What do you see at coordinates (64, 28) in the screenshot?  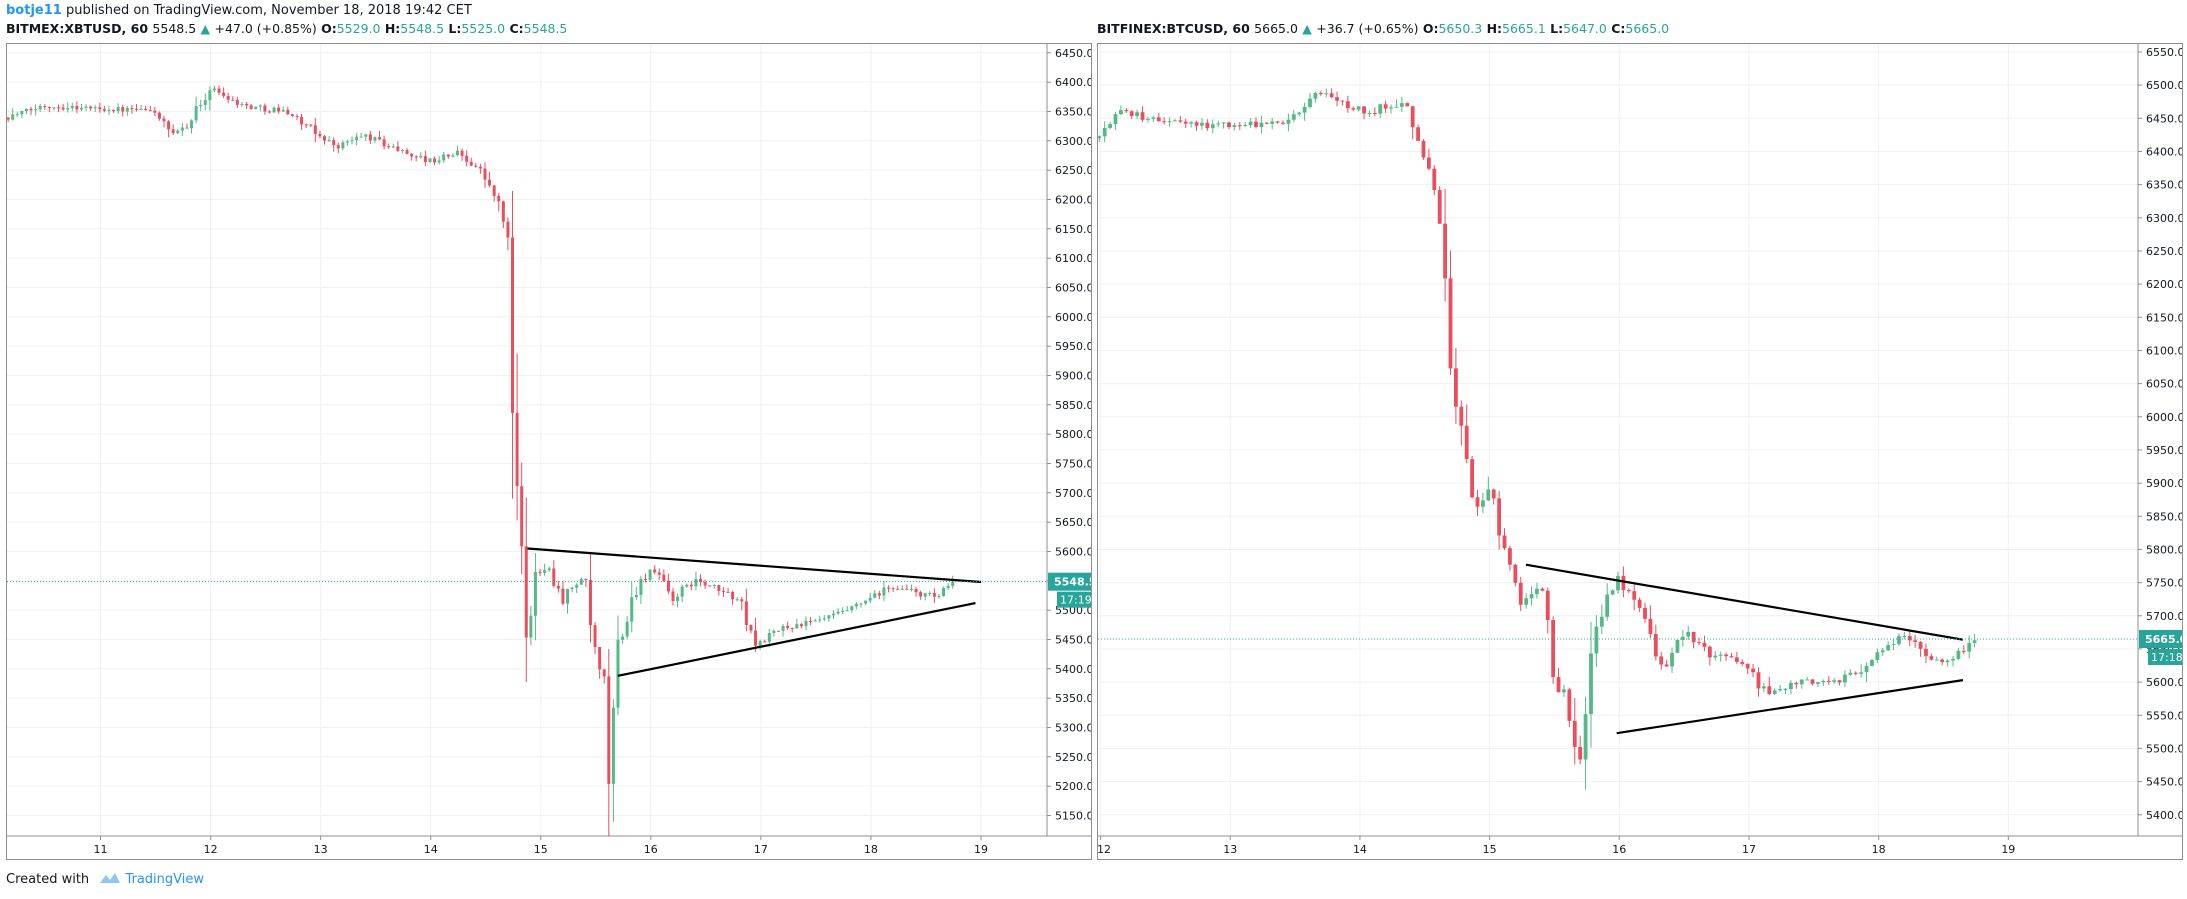 I see `symbol-label: BITMEX:XBTUSD` at bounding box center [64, 28].